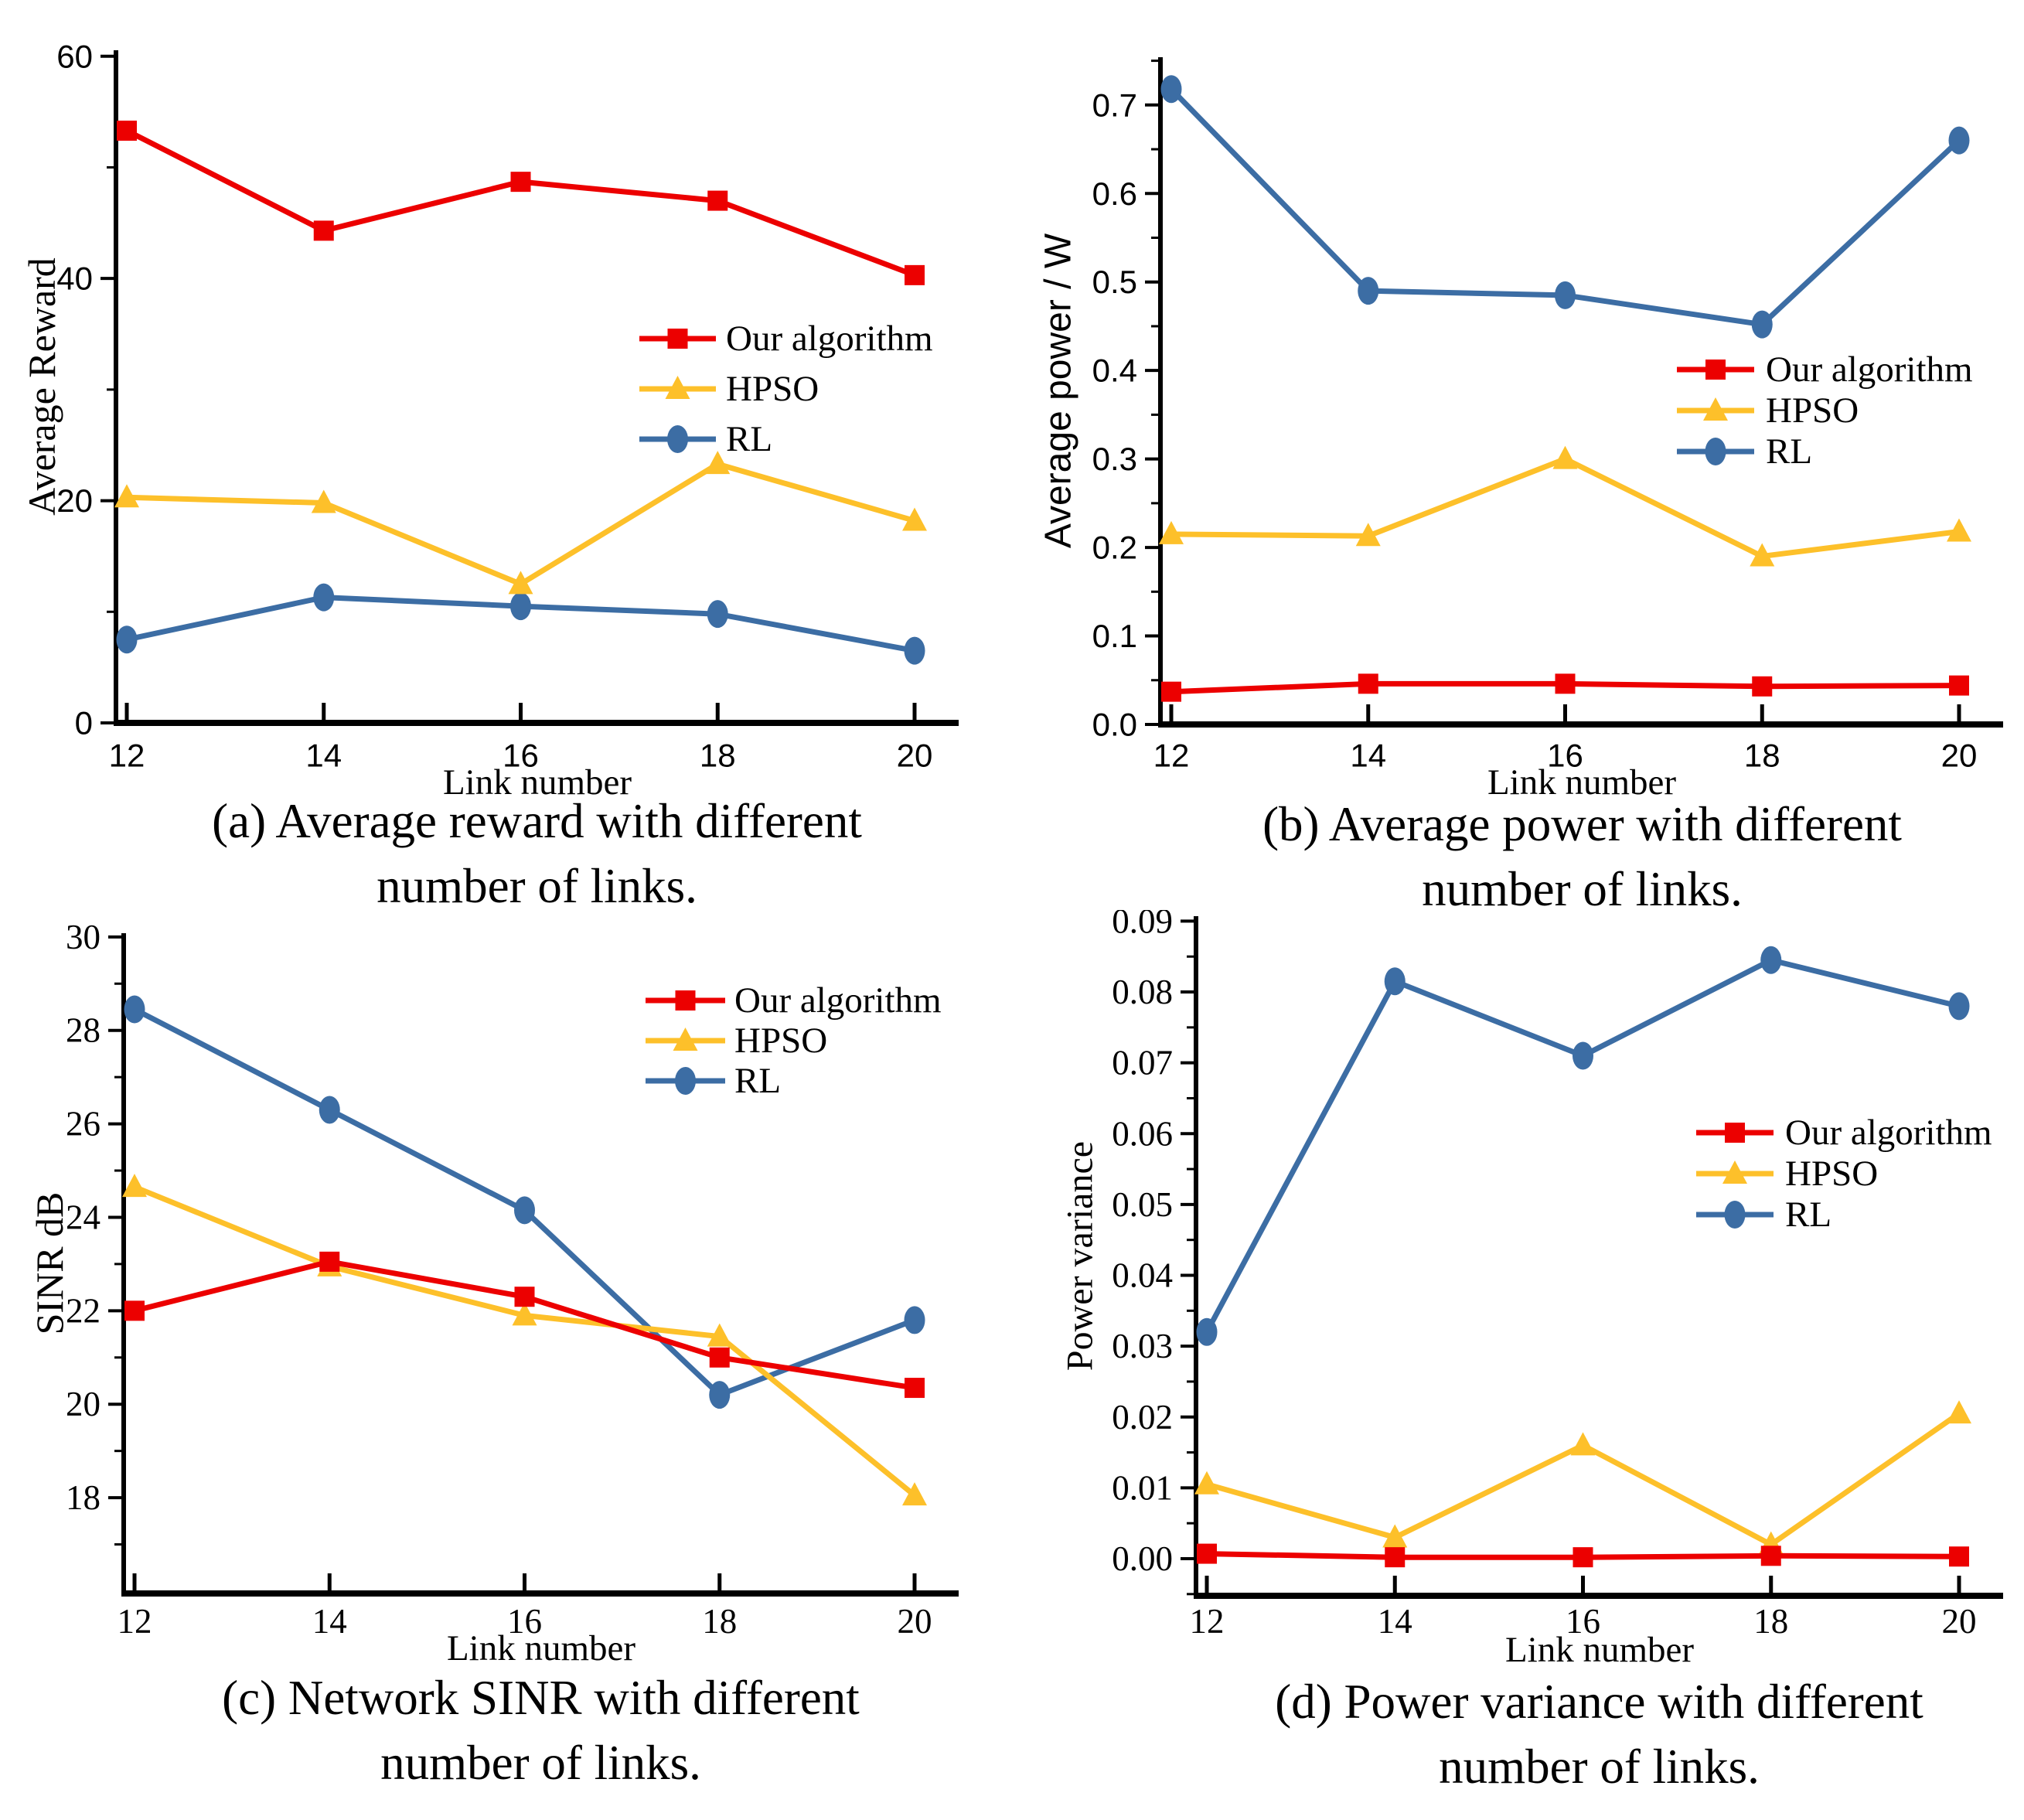 This screenshot has width=2024, height=1820. Describe the element at coordinates (1142, 925) in the screenshot. I see `y-tick-label: 0.09` at that location.